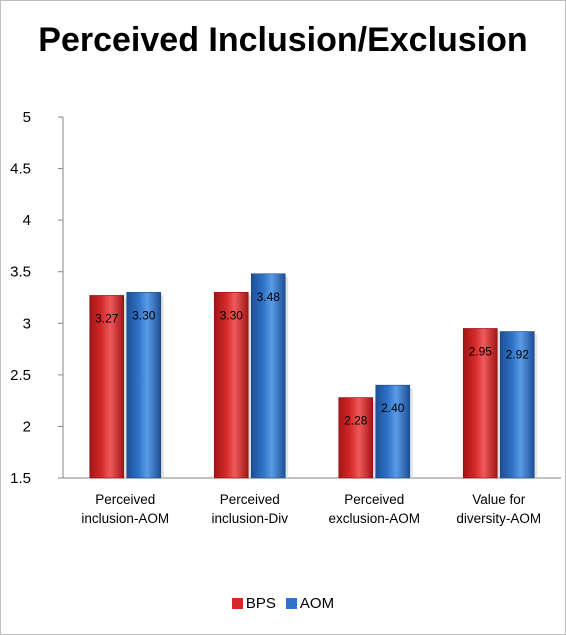 This screenshot has height=635, width=566. What do you see at coordinates (260, 603) in the screenshot?
I see `legend-label: BPS` at bounding box center [260, 603].